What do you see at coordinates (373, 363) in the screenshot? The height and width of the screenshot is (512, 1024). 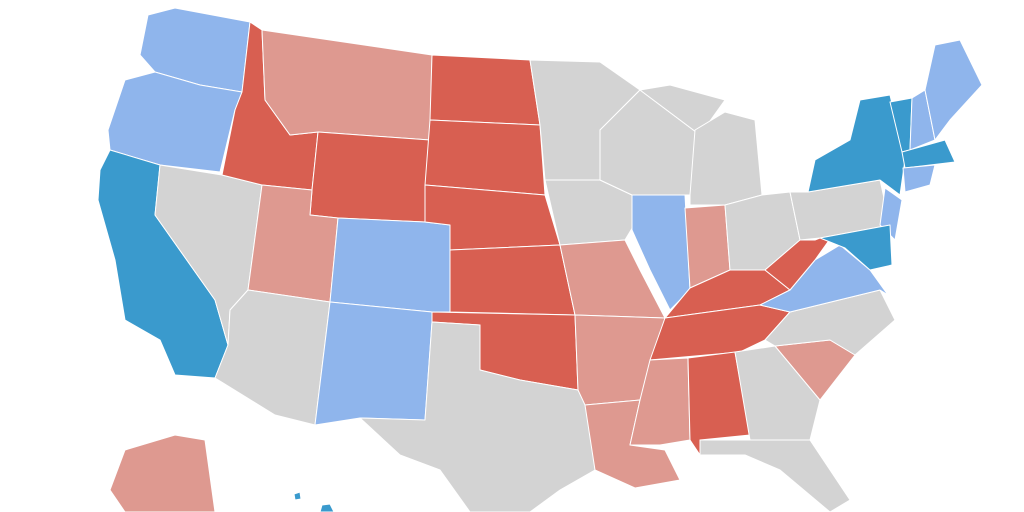 I see `new-mexico` at bounding box center [373, 363].